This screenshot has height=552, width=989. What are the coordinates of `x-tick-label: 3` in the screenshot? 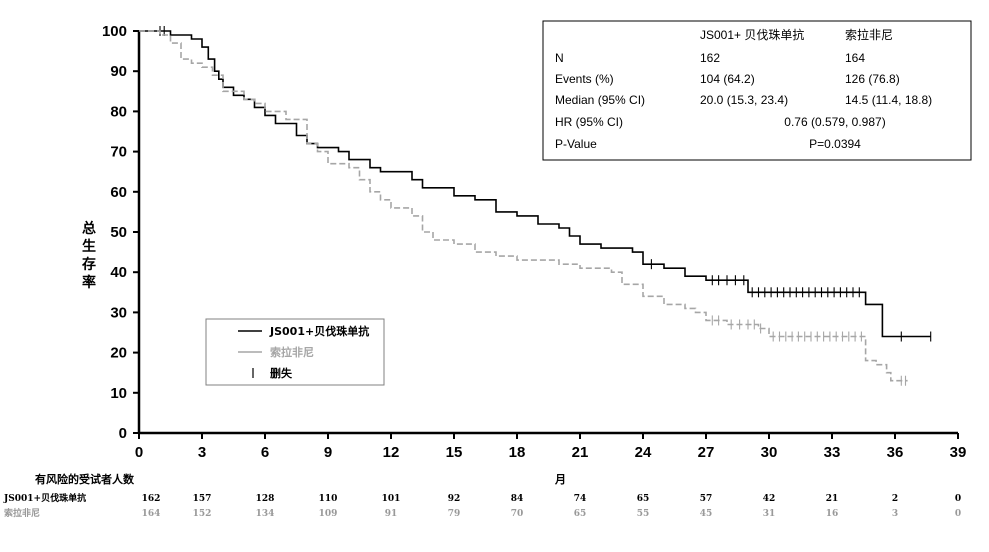 It's located at (202, 452).